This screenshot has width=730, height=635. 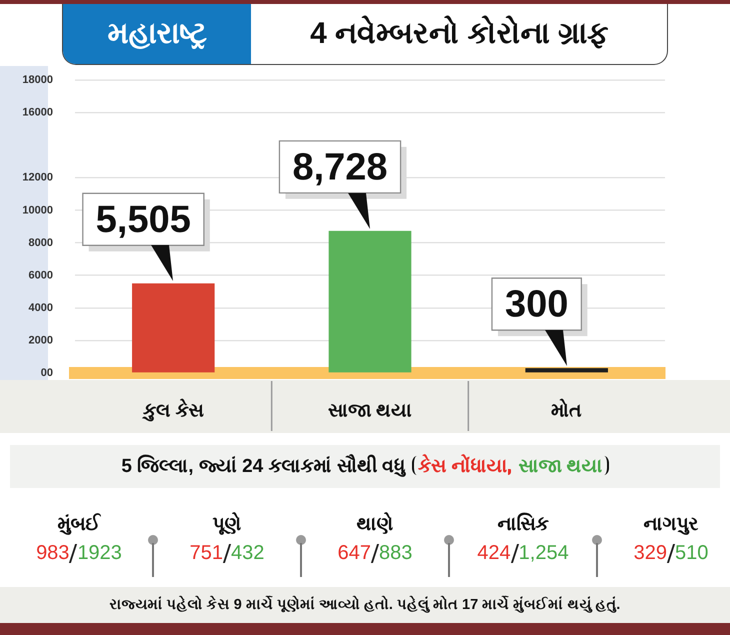 I want to click on data-label: 432, so click(x=247, y=553).